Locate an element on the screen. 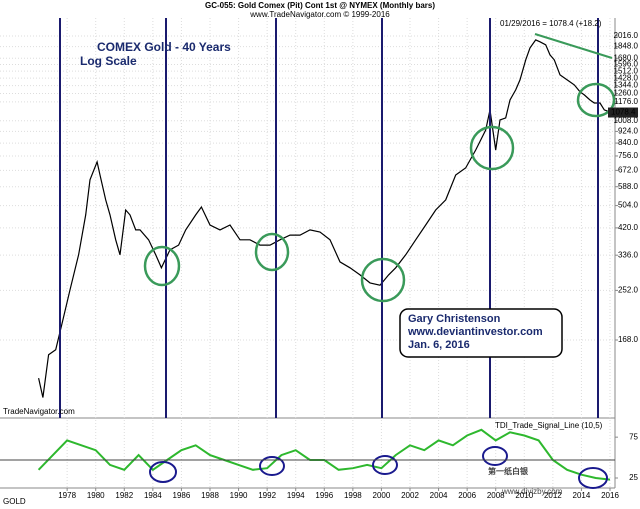 This screenshot has height=509, width=640. y-tick-label: 168.0 is located at coordinates (628, 339).